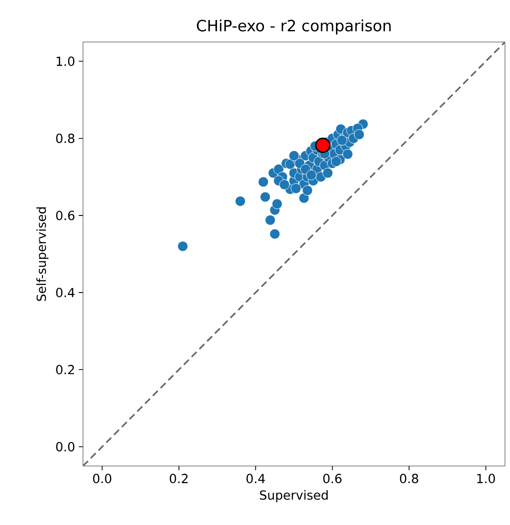  Describe the element at coordinates (65, 293) in the screenshot. I see `y-tick-label: 0.4` at that location.